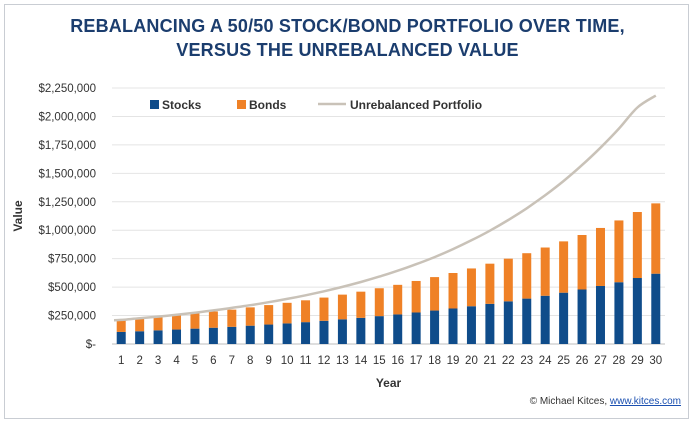 The width and height of the screenshot is (695, 425). I want to click on x-tick-label: 7, so click(232, 361).